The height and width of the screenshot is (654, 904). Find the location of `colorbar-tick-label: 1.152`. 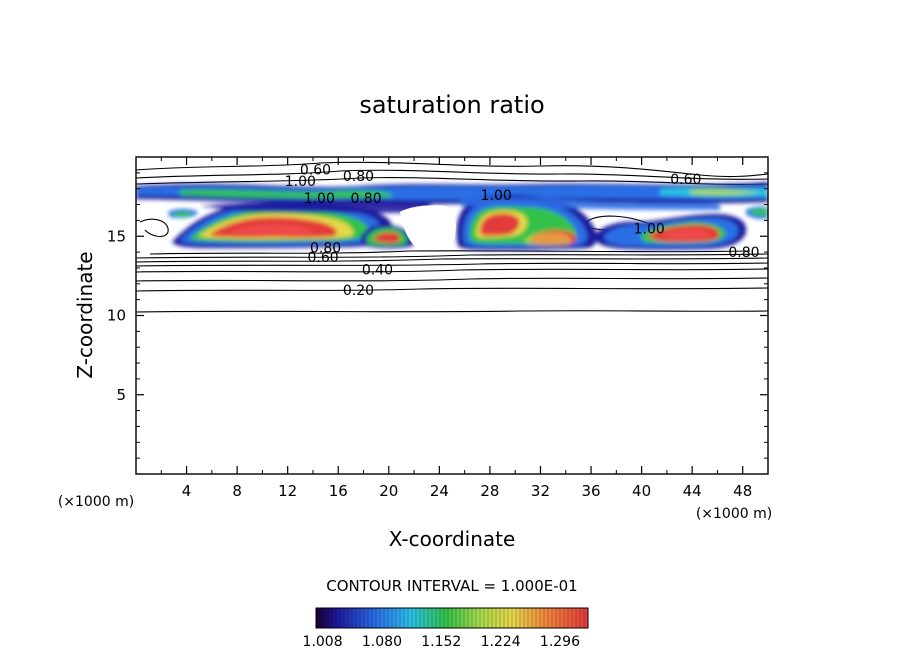

colorbar-tick-label: 1.152 is located at coordinates (441, 642).